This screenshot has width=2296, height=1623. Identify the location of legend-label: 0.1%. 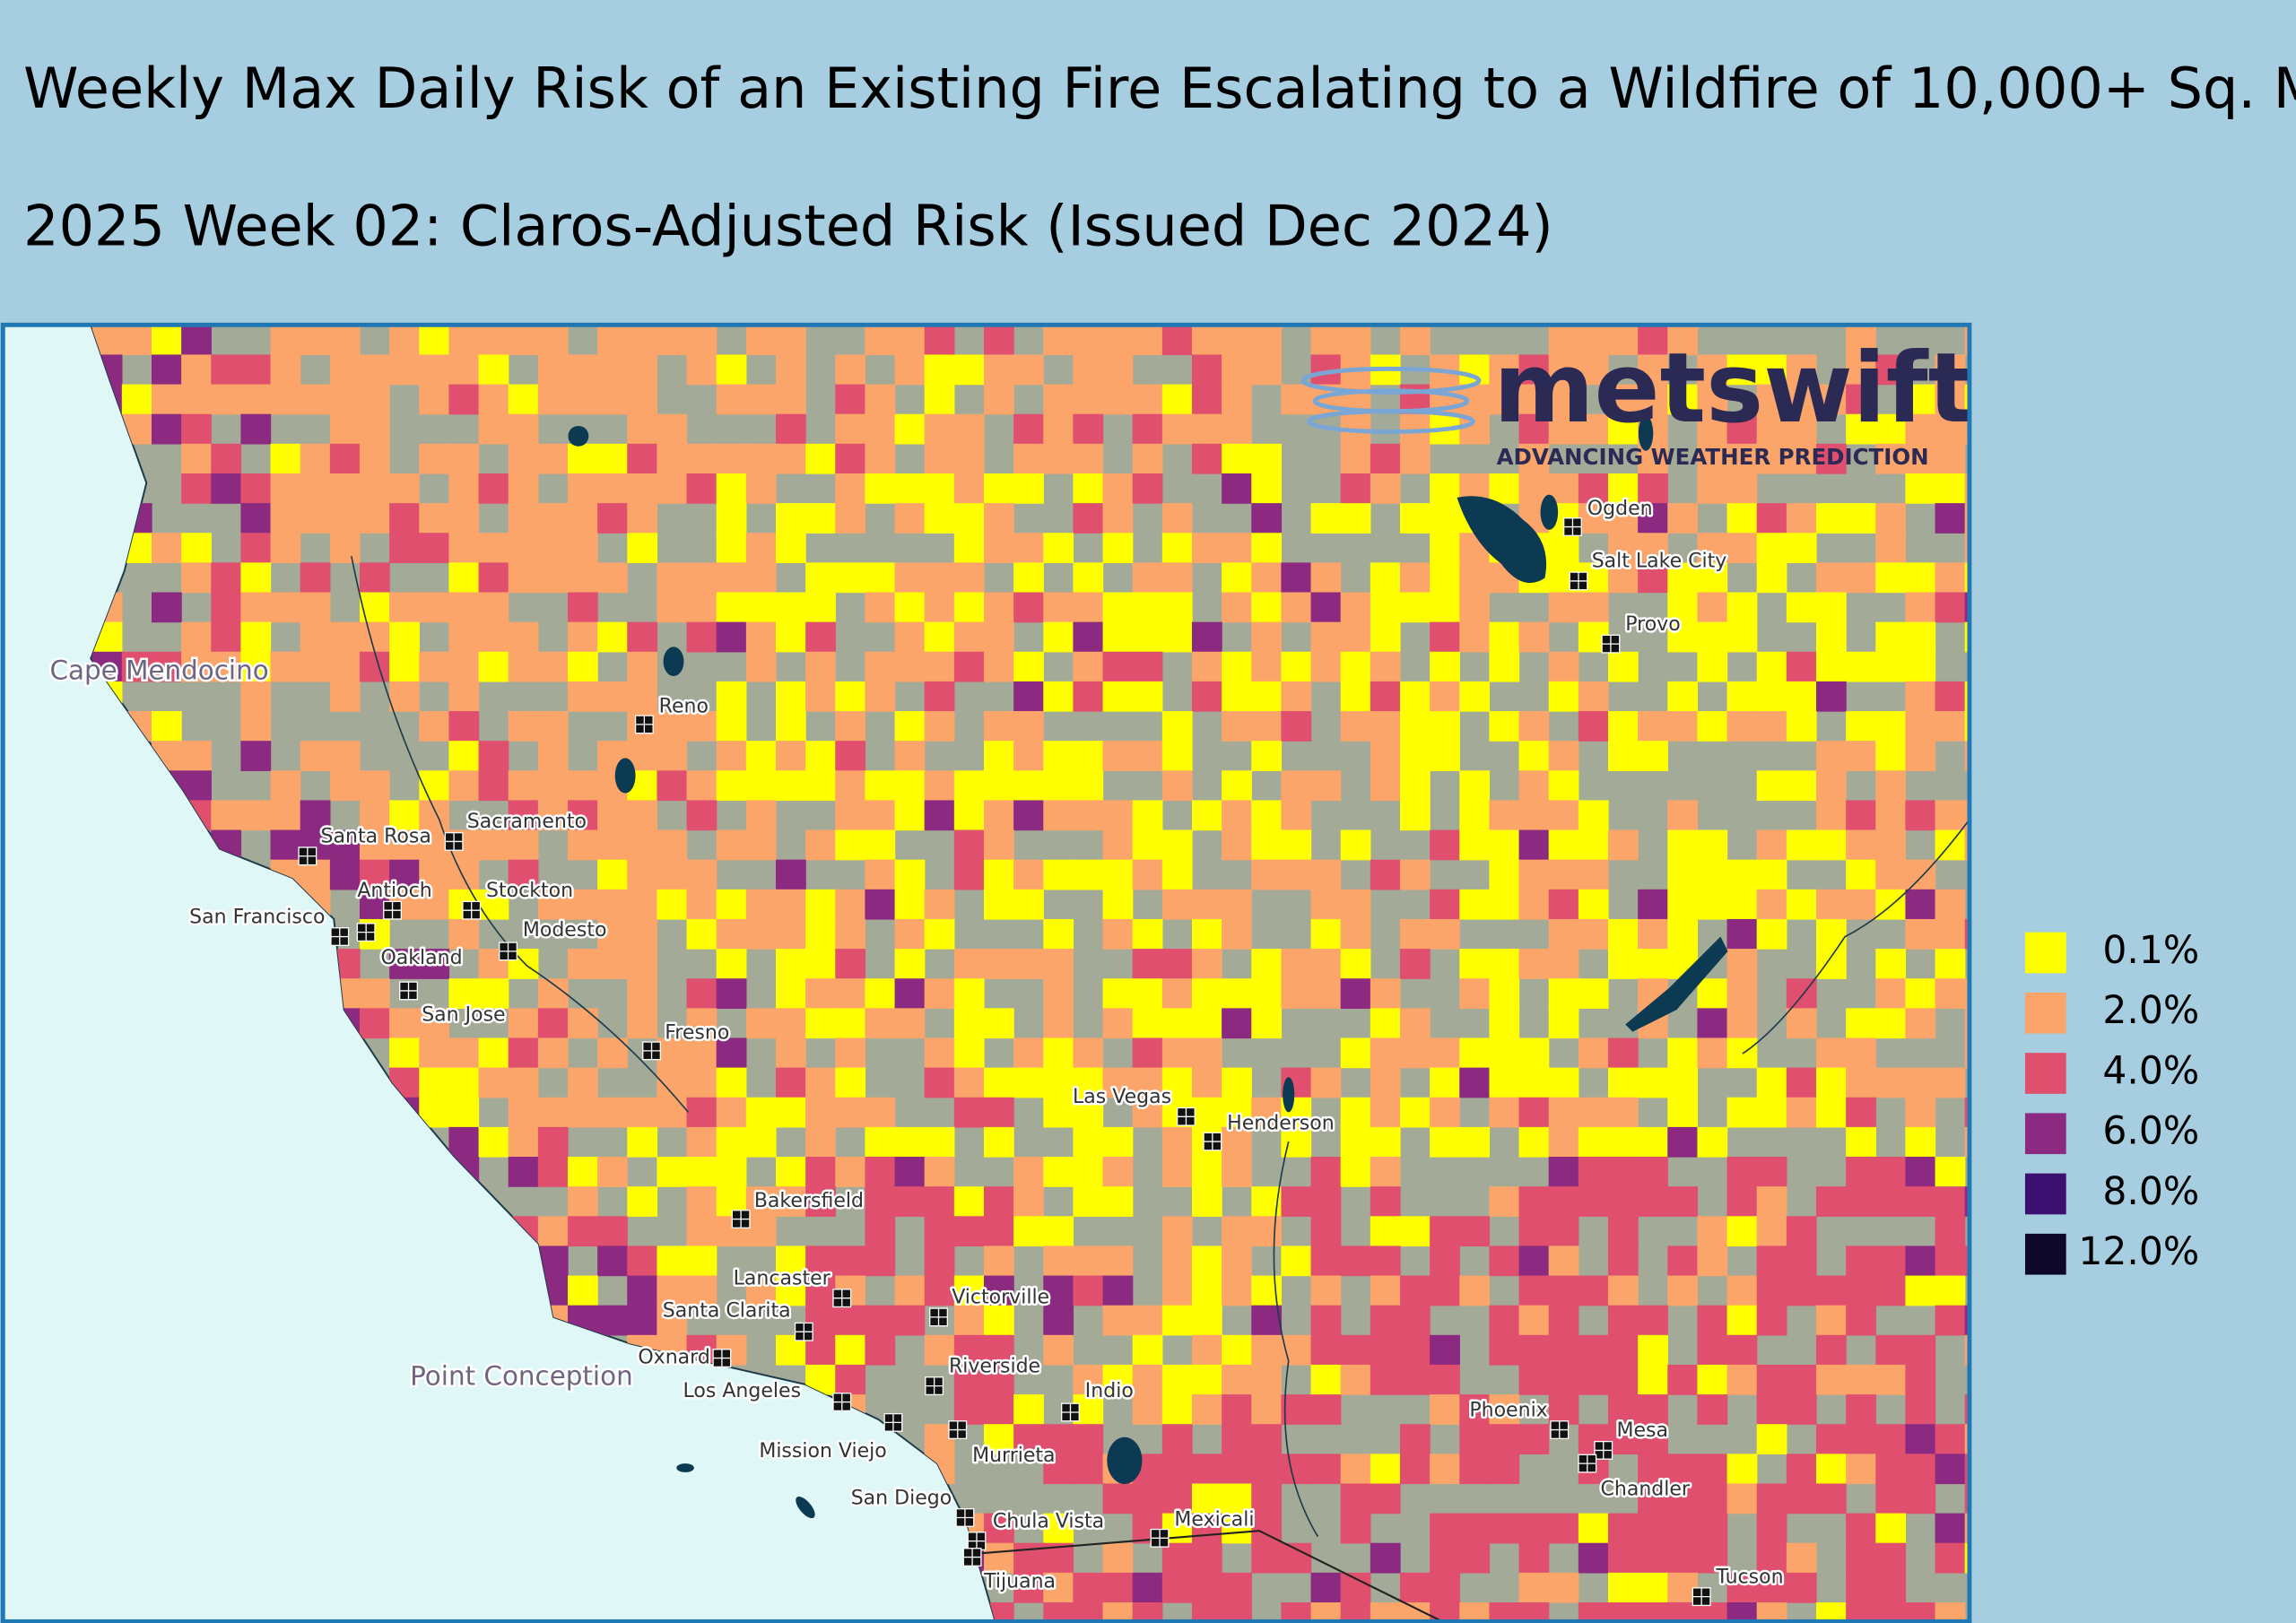
(2150, 951).